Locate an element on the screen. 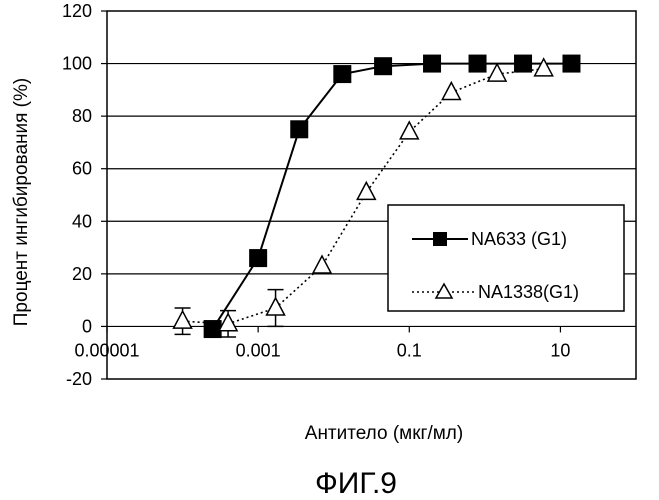 This screenshot has width=659, height=500. legend-label-series-1: NA633 (G1) is located at coordinates (519, 239).